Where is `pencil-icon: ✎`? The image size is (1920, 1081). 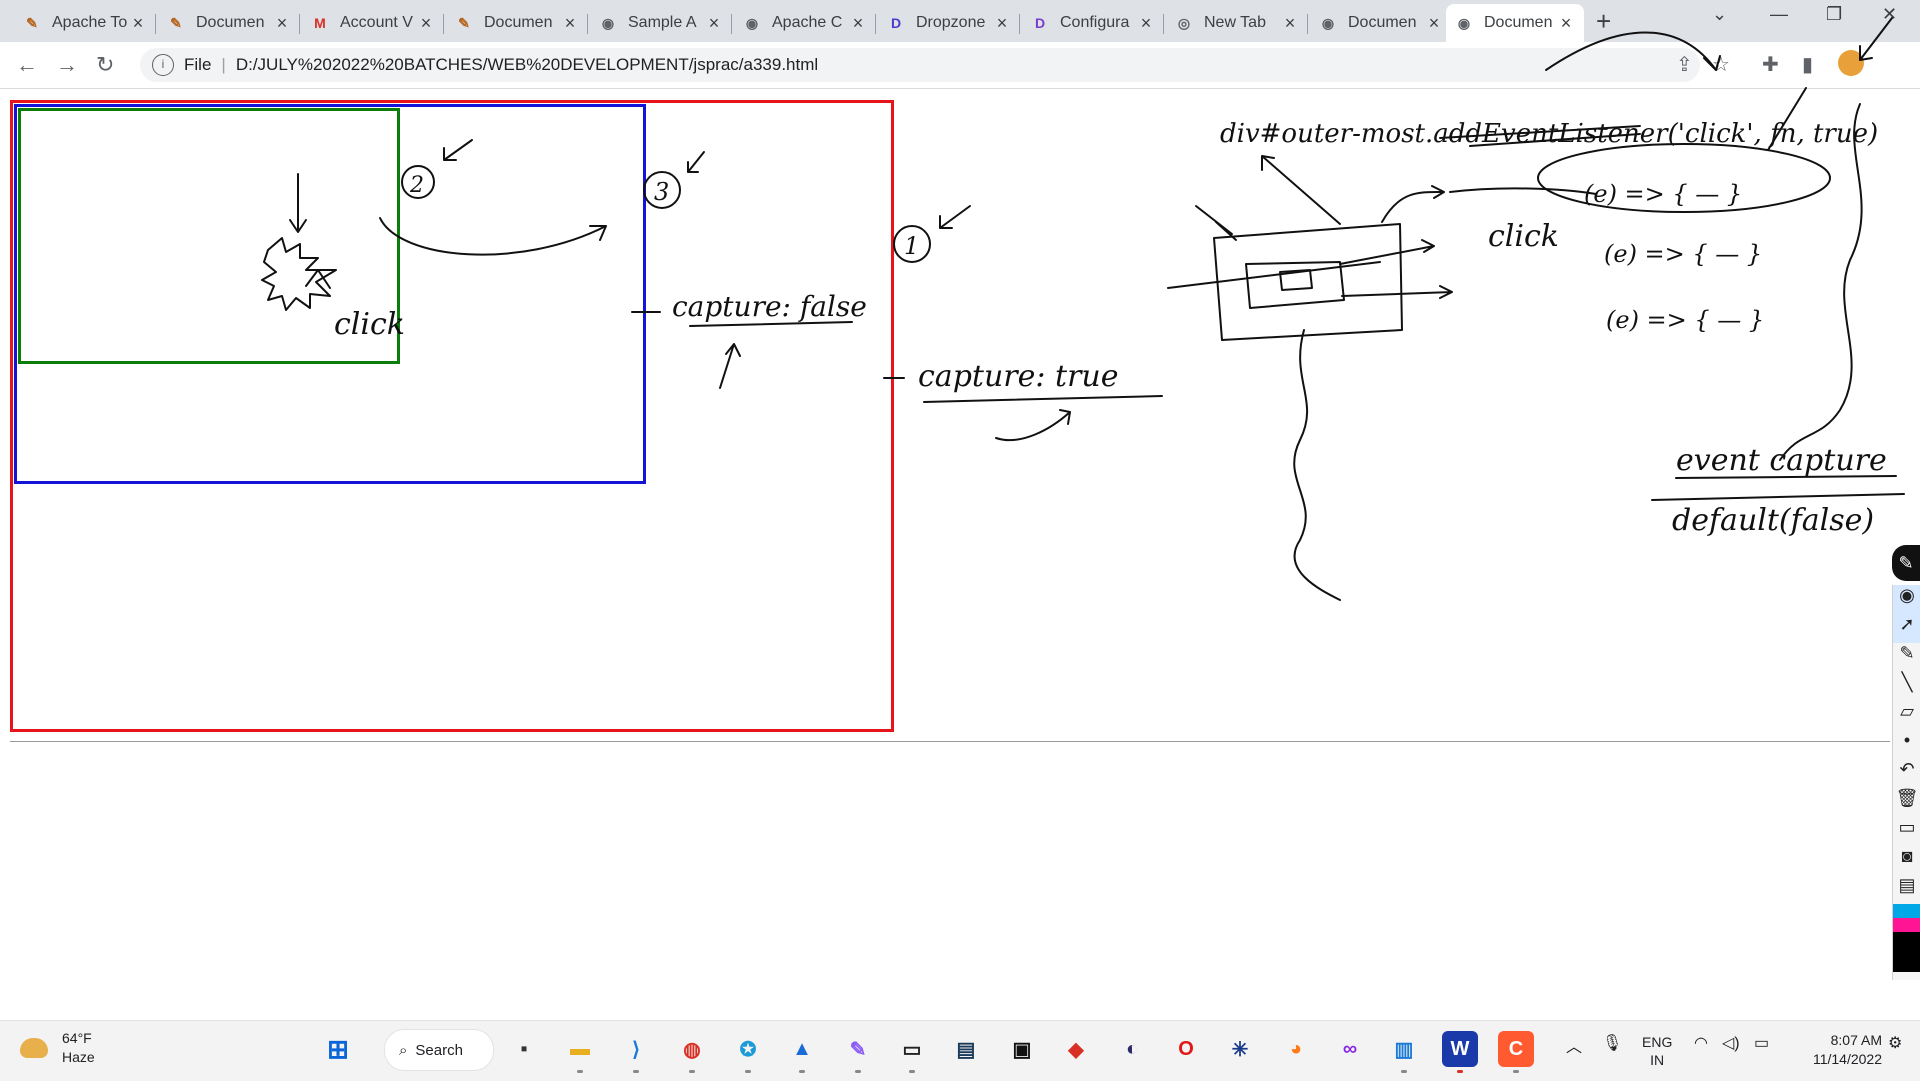 pencil-icon: ✎ is located at coordinates (1907, 653).